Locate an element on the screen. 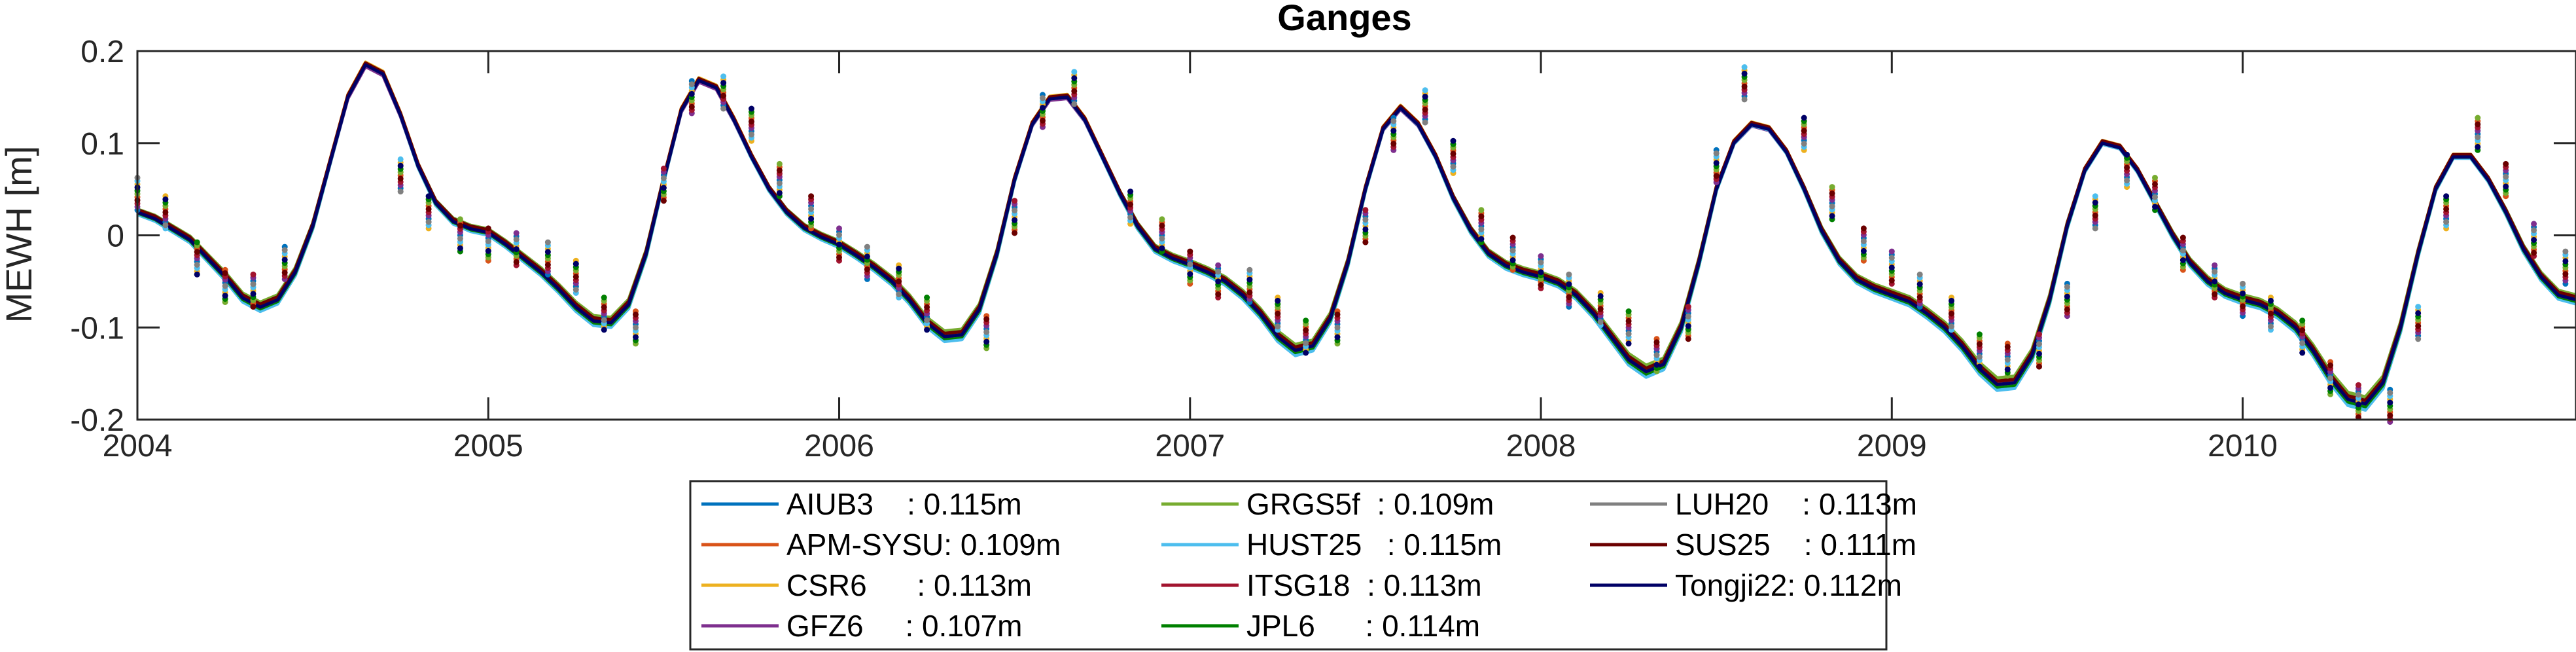  y-axis-label: MEWH [m] is located at coordinates (19, 235).